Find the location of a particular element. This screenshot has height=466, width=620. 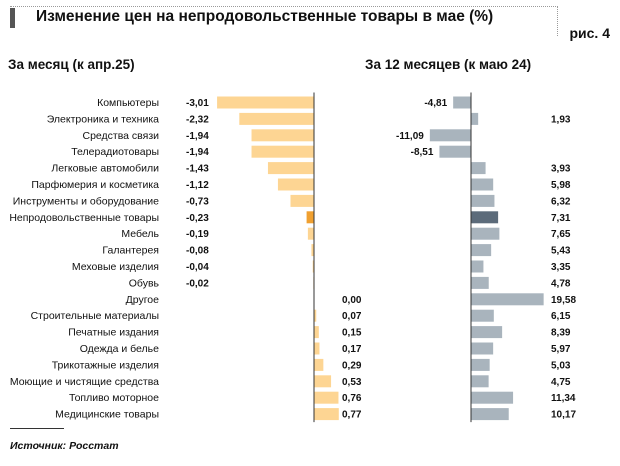

category-label: Топливо моторное is located at coordinates (114, 398).